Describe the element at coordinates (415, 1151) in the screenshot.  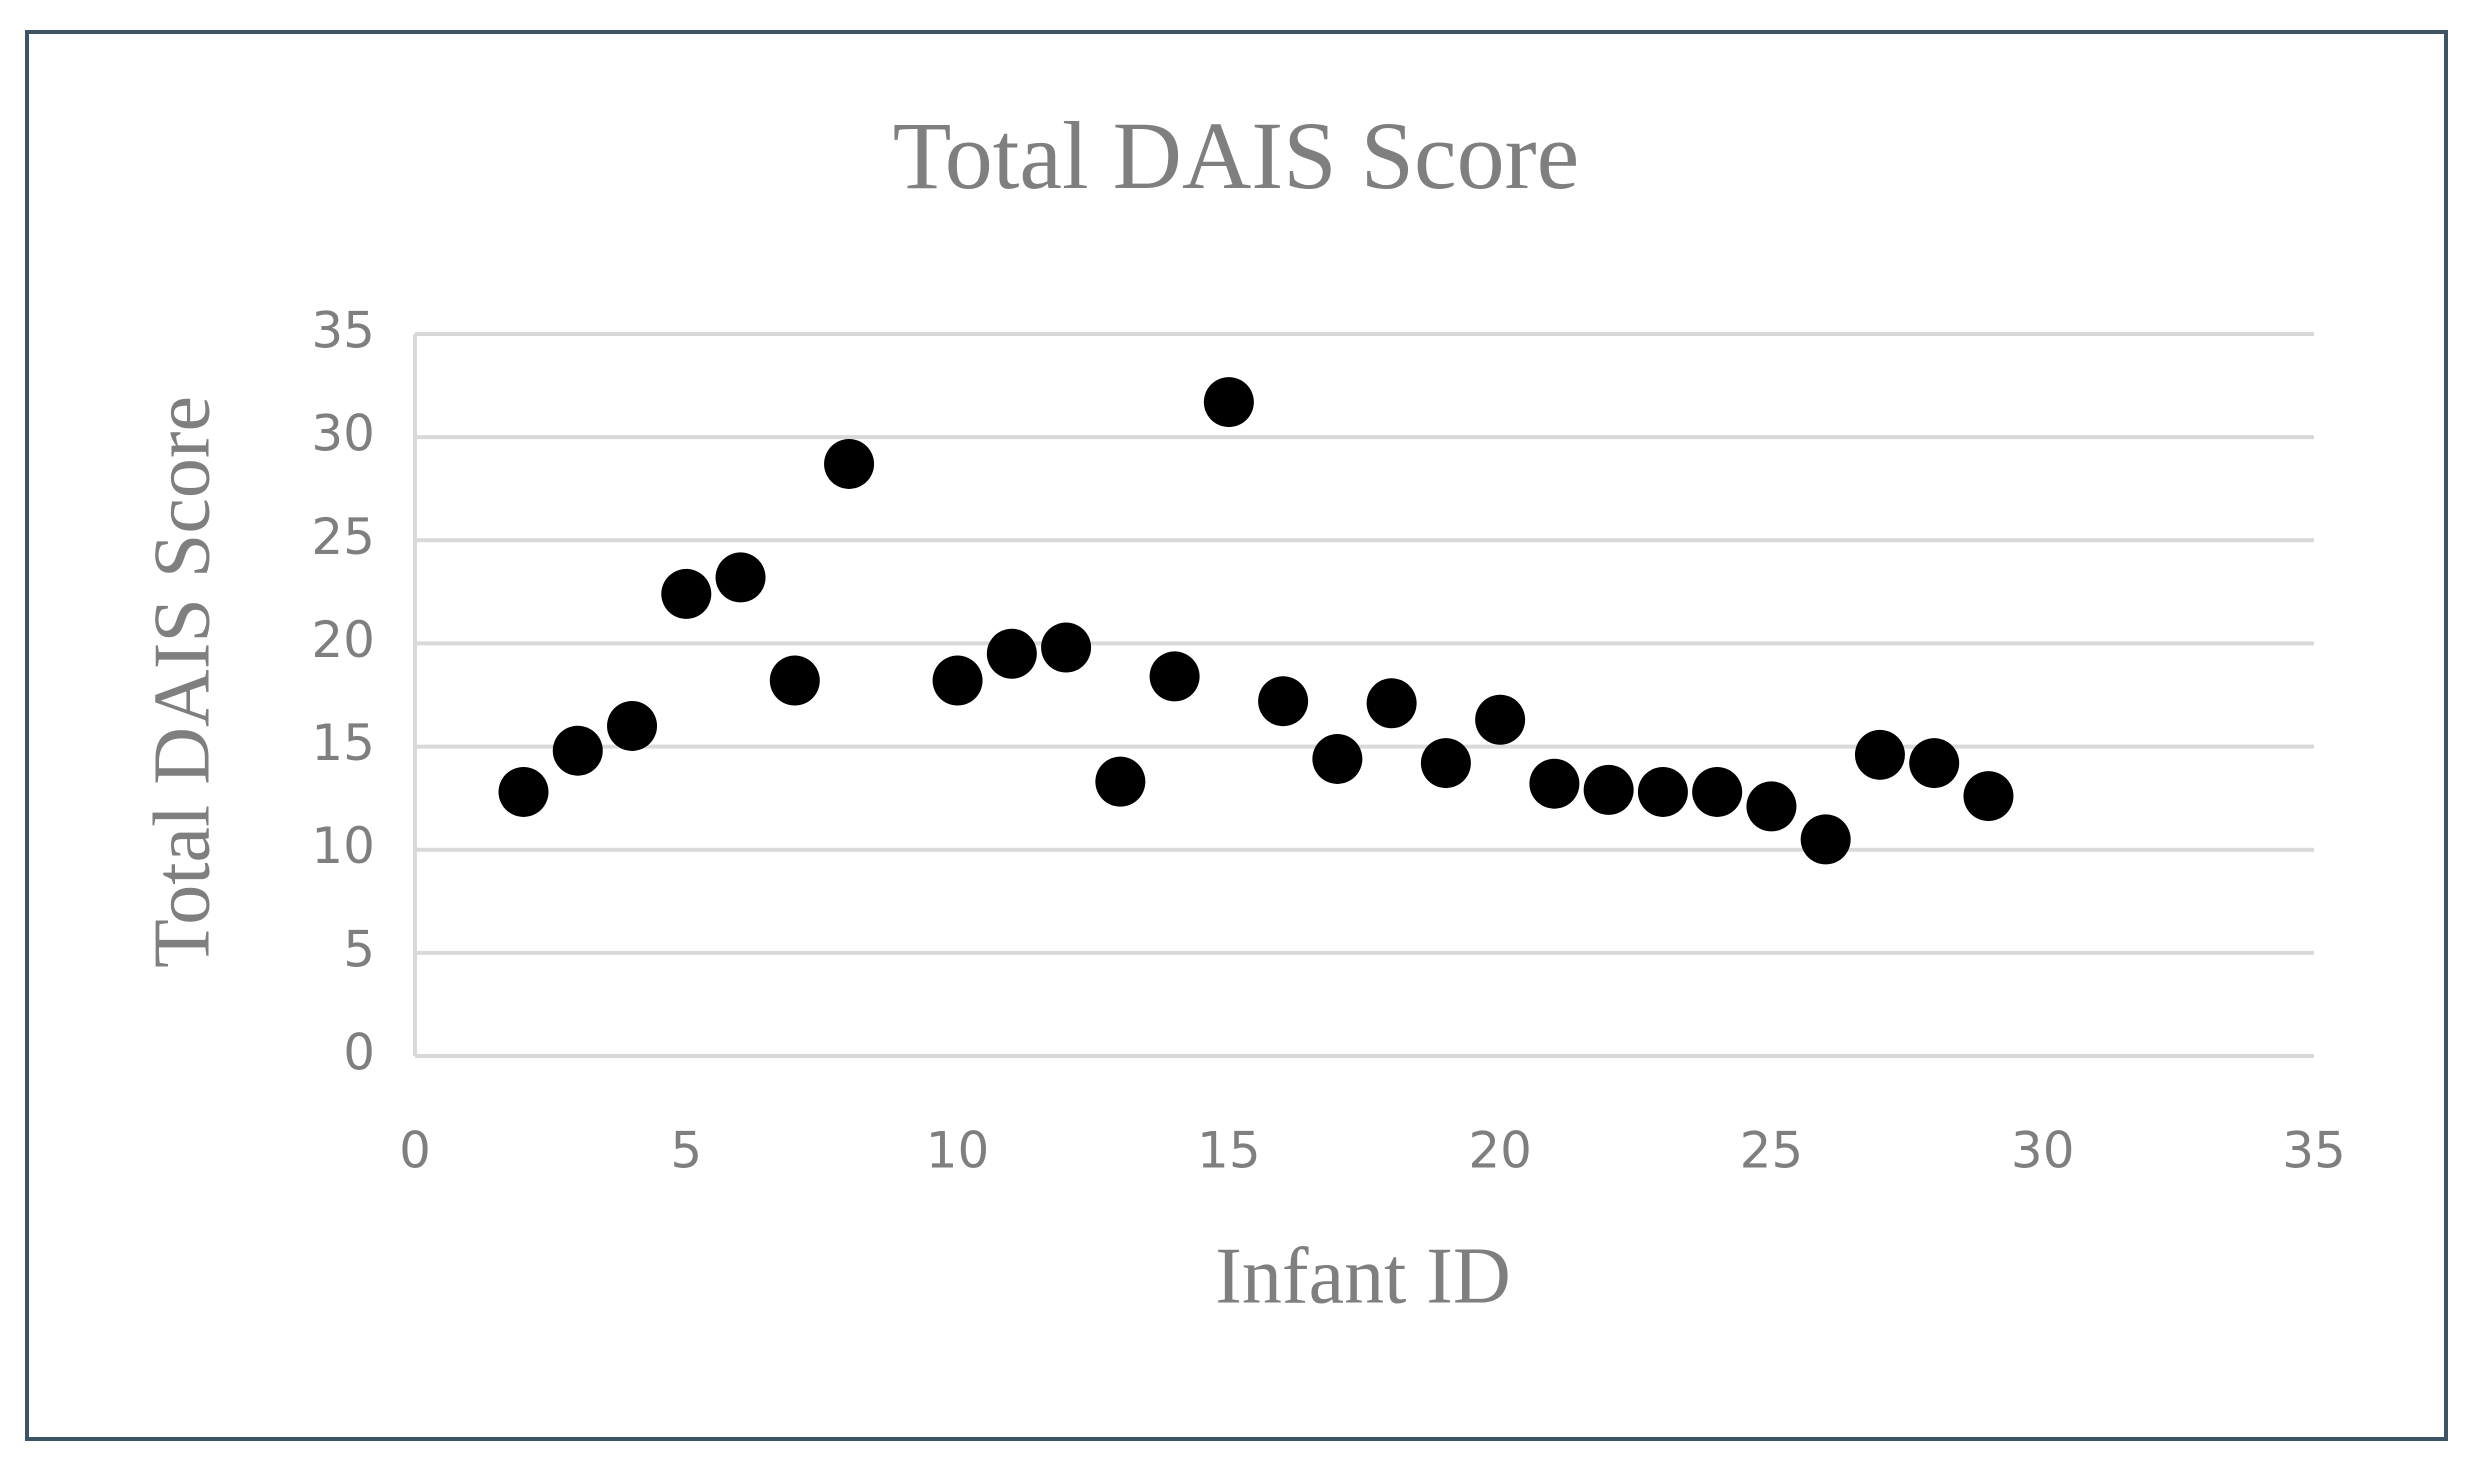
I see `x-tick-label: 0` at that location.